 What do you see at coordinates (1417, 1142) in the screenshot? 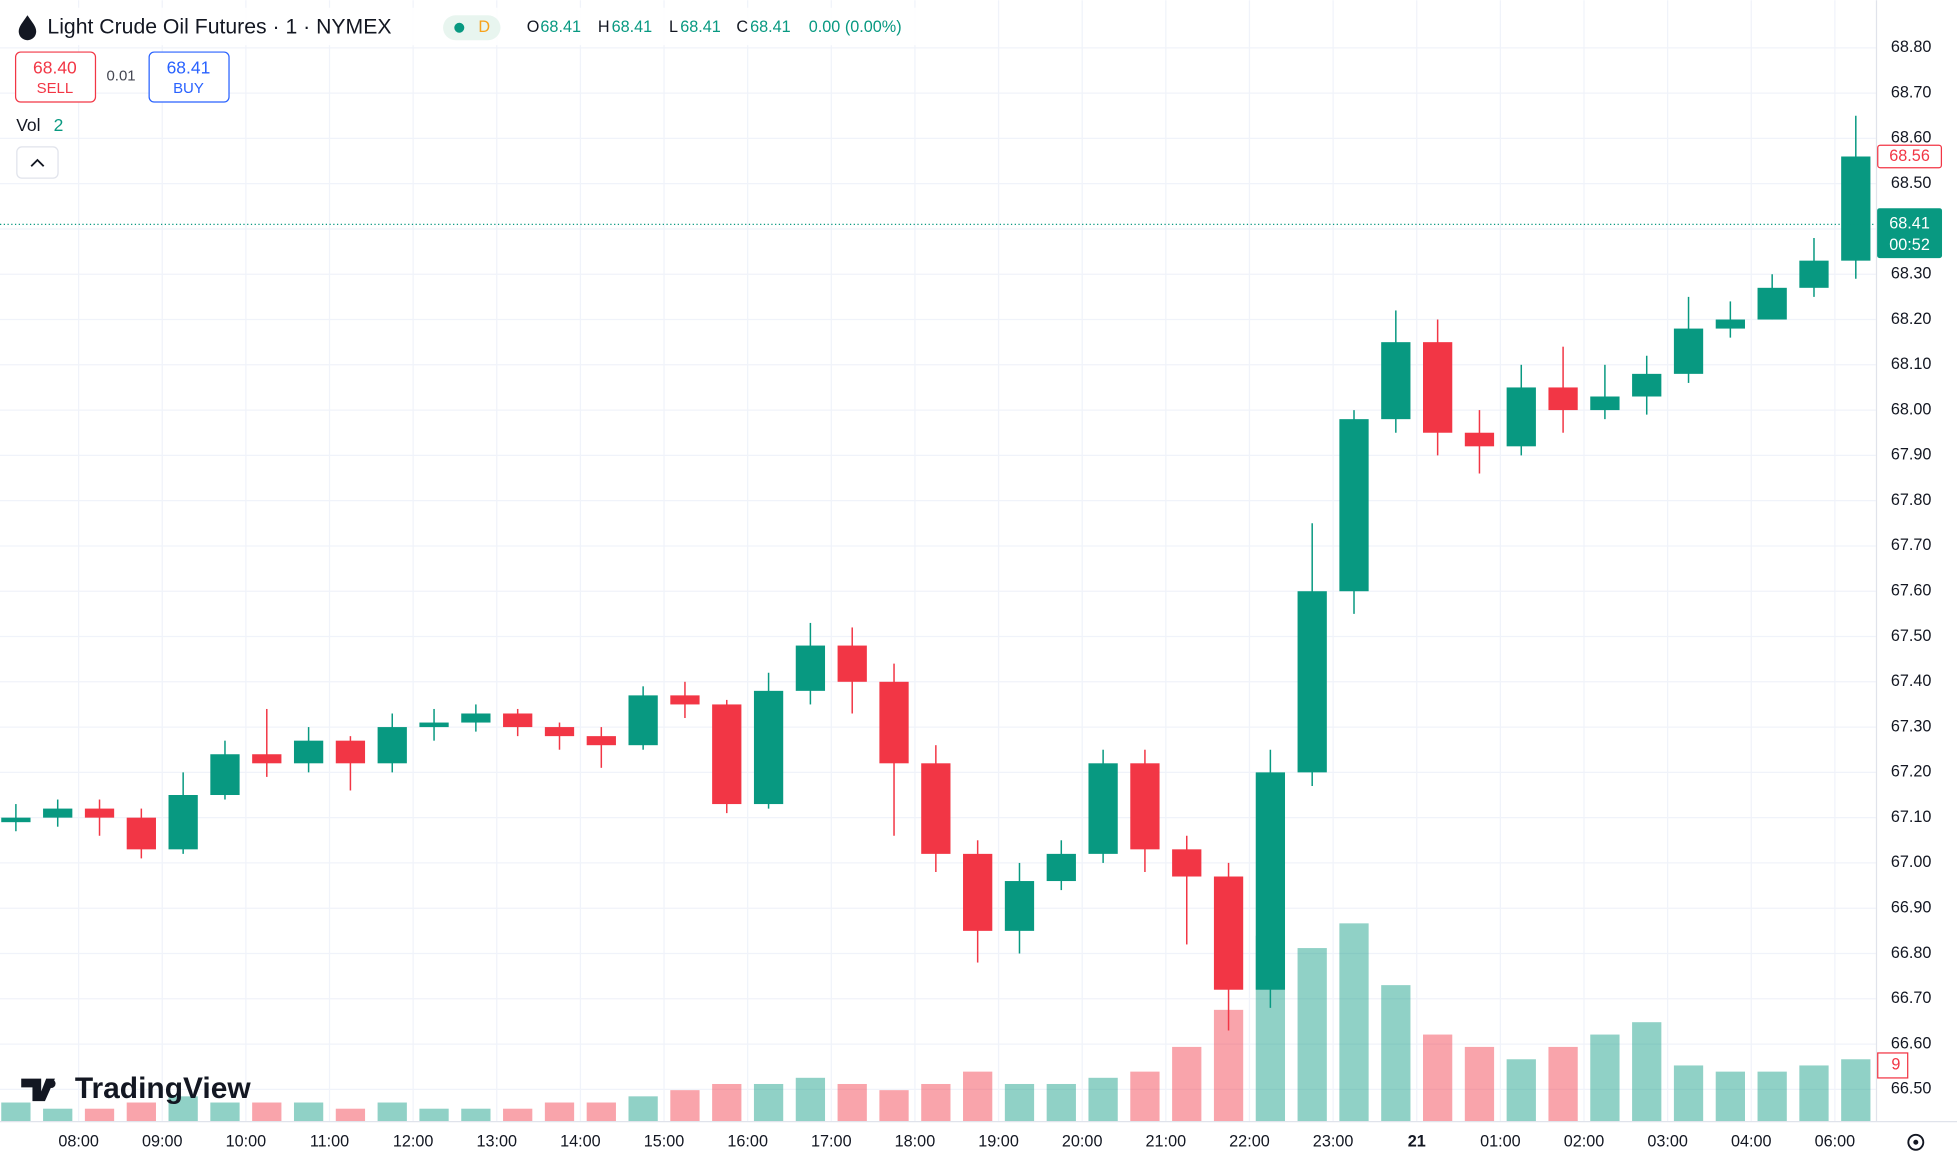
I see `x-tick-label: 21` at bounding box center [1417, 1142].